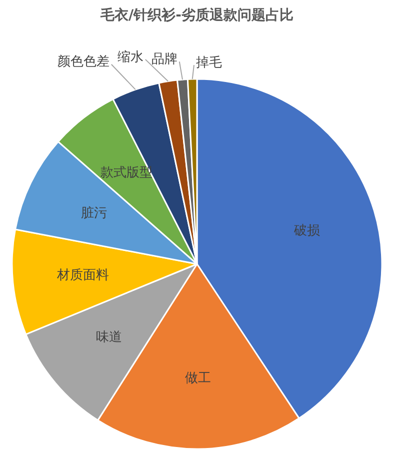  What do you see at coordinates (82, 275) in the screenshot?
I see `slice-label: 材质面料` at bounding box center [82, 275].